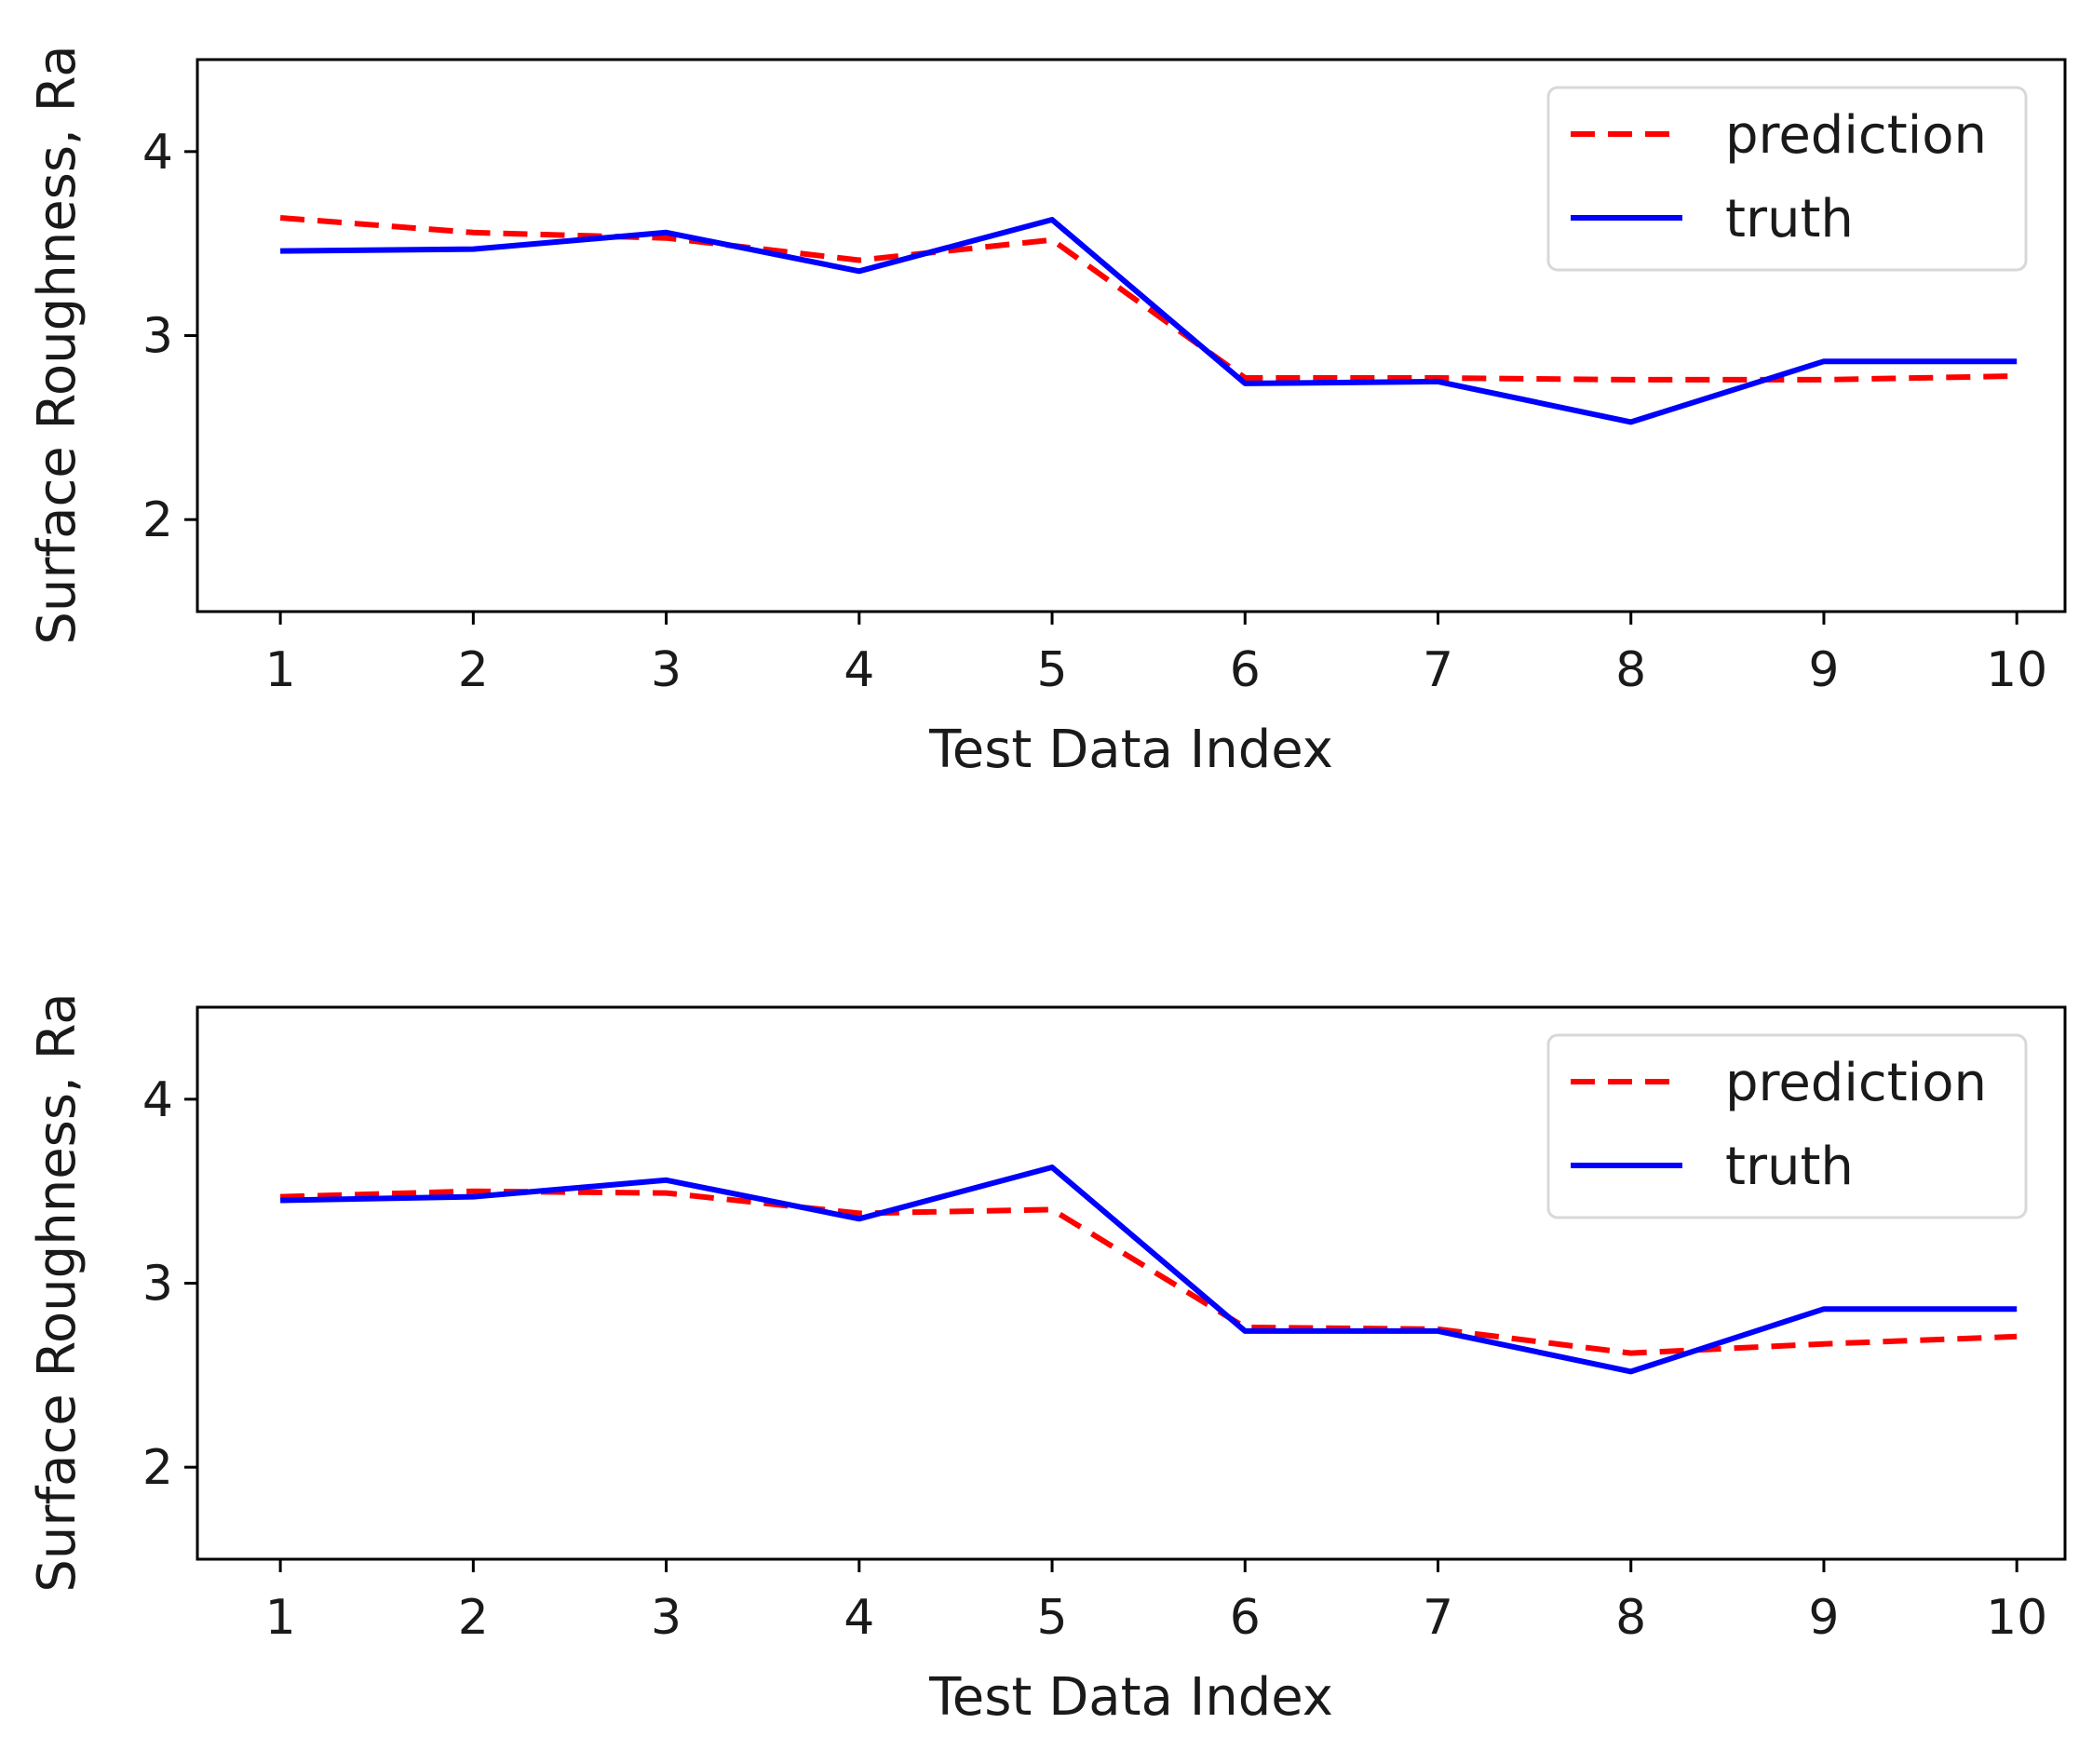  Describe the element at coordinates (1148, 299) in the screenshot. I see `series-line-prediction` at that location.